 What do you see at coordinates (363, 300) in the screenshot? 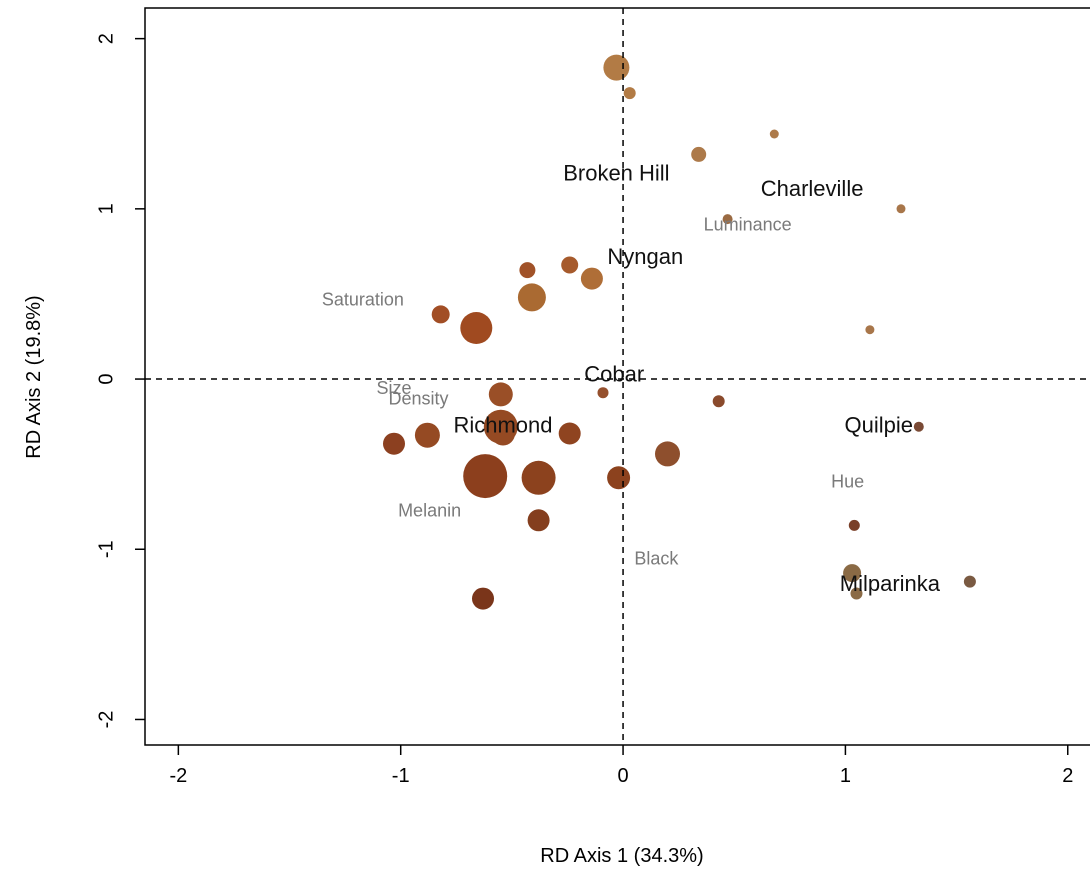
I see `variable-label: Saturation` at bounding box center [363, 300].